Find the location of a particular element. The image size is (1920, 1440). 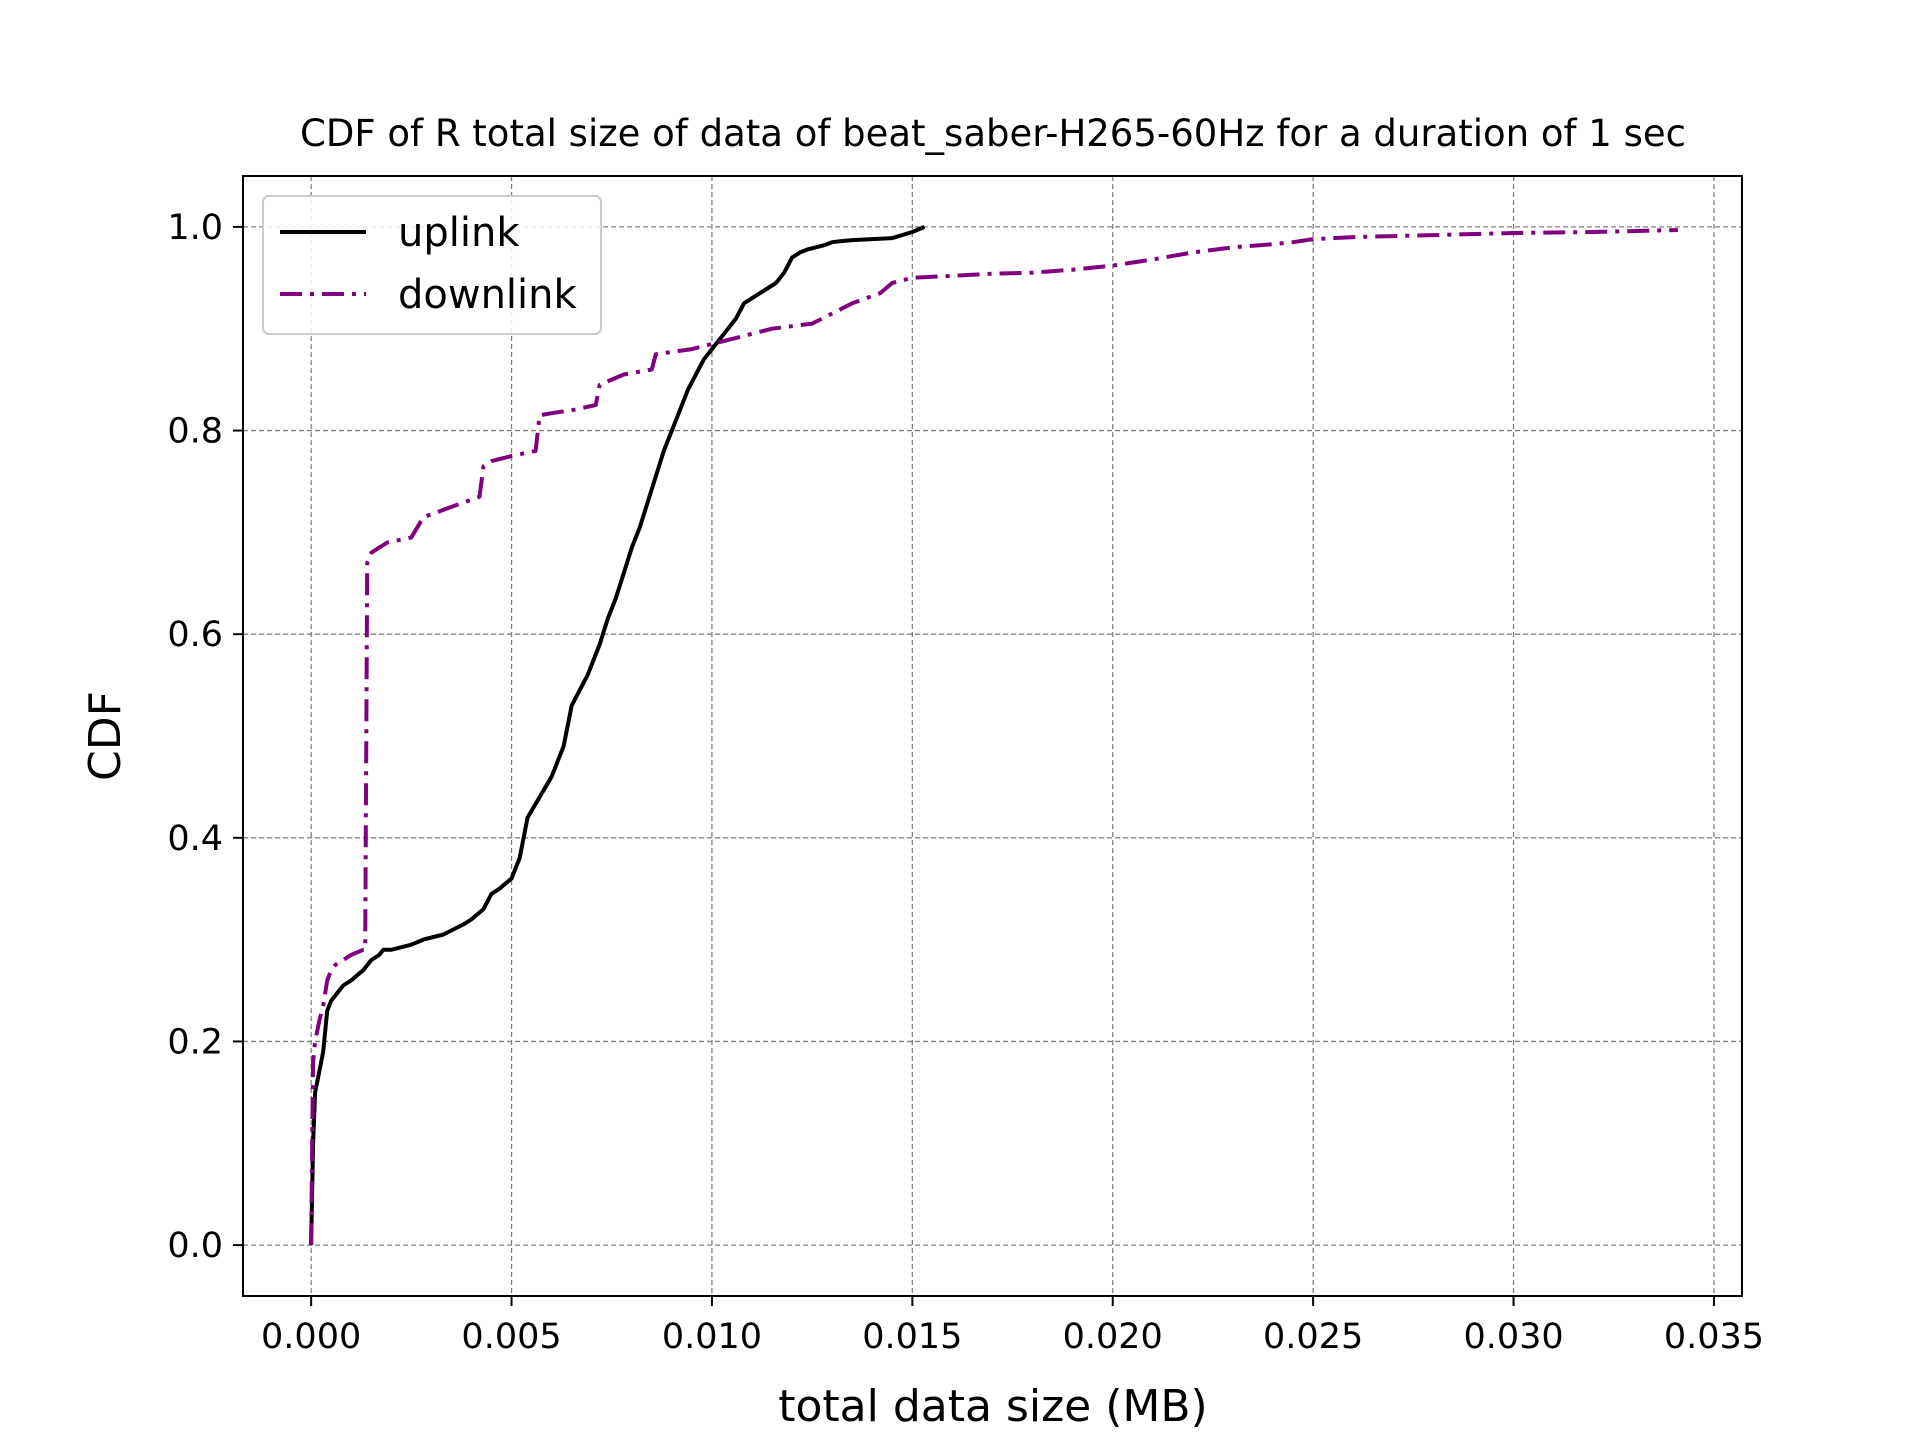

x-tick-label: 0.015 is located at coordinates (912, 1337).